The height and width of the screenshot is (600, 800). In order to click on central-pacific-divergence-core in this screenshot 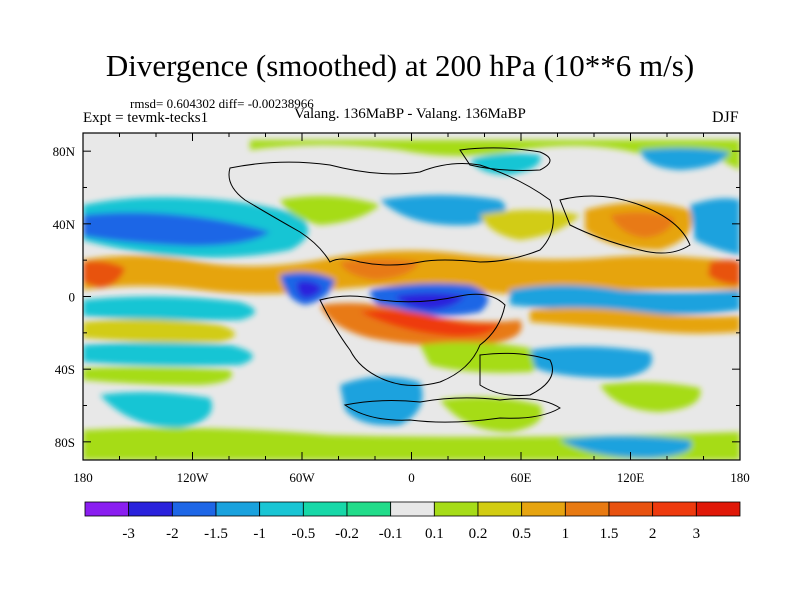, I will do `click(104, 274)`.